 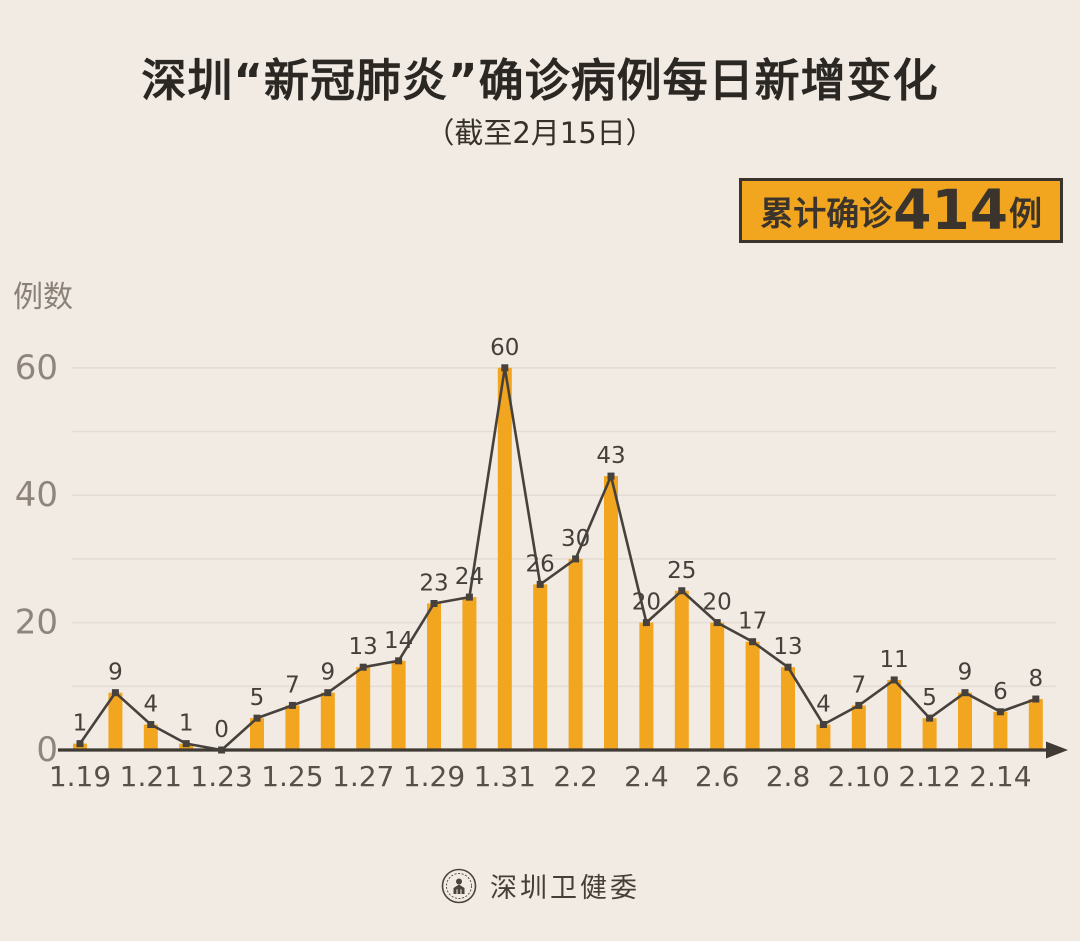 What do you see at coordinates (894, 714) in the screenshot?
I see `bar-2.11` at bounding box center [894, 714].